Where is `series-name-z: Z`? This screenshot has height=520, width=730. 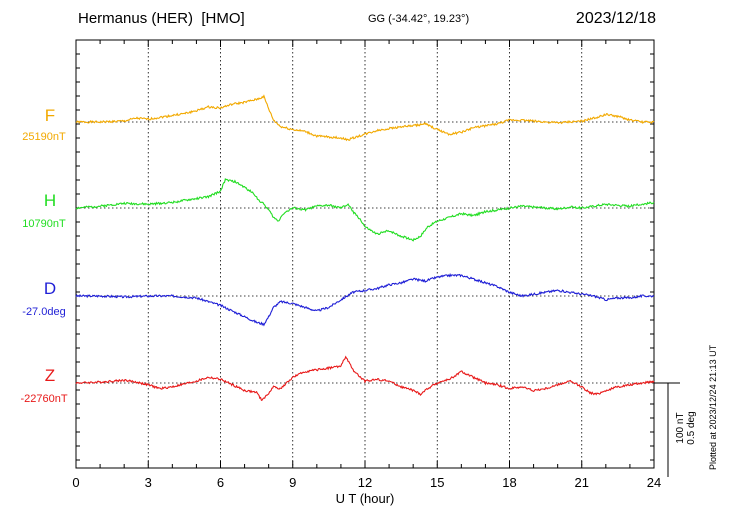 series-name-z: Z is located at coordinates (50, 375).